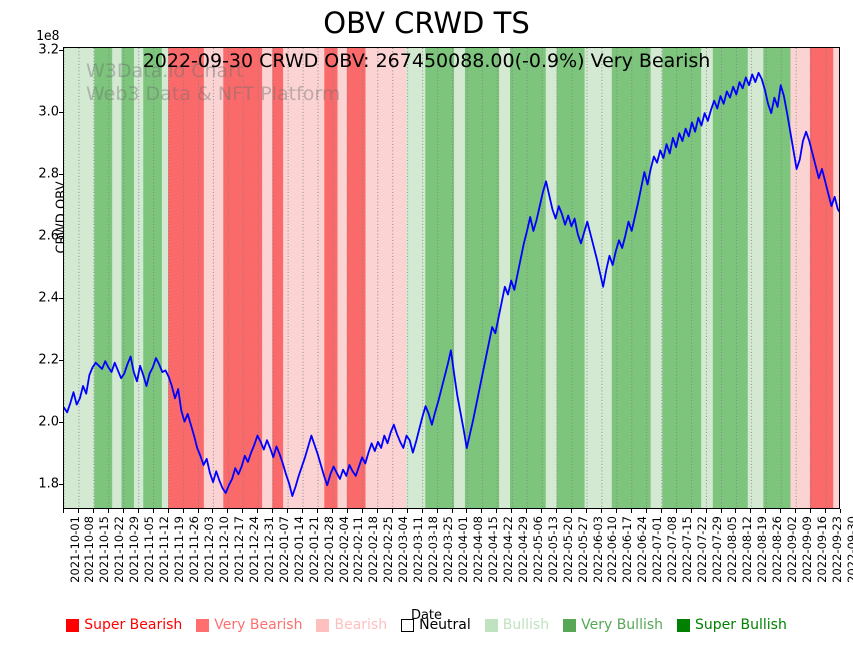 Image resolution: width=853 pixels, height=646 pixels. What do you see at coordinates (582, 549) in the screenshot?
I see `x-tick-label: 2022-05-27` at bounding box center [582, 549].